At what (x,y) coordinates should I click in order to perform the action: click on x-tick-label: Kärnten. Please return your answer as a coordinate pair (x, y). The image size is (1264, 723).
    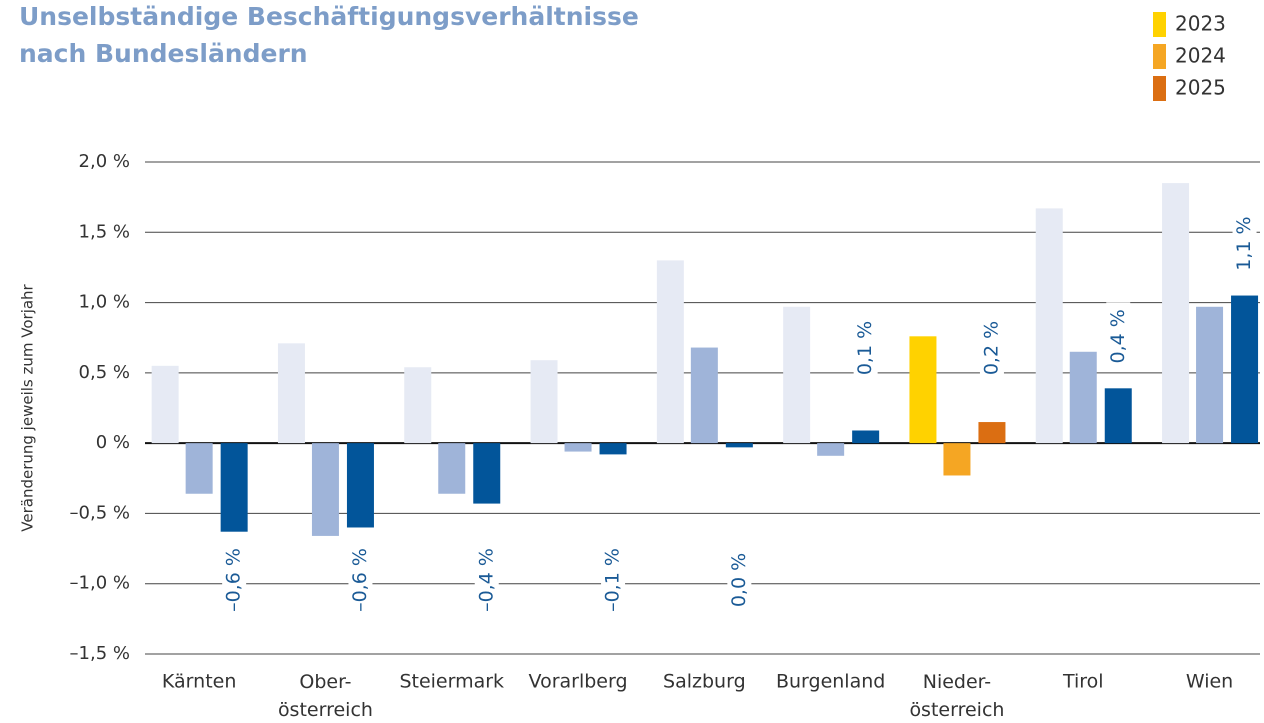
    Looking at the image, I should click on (199, 682).